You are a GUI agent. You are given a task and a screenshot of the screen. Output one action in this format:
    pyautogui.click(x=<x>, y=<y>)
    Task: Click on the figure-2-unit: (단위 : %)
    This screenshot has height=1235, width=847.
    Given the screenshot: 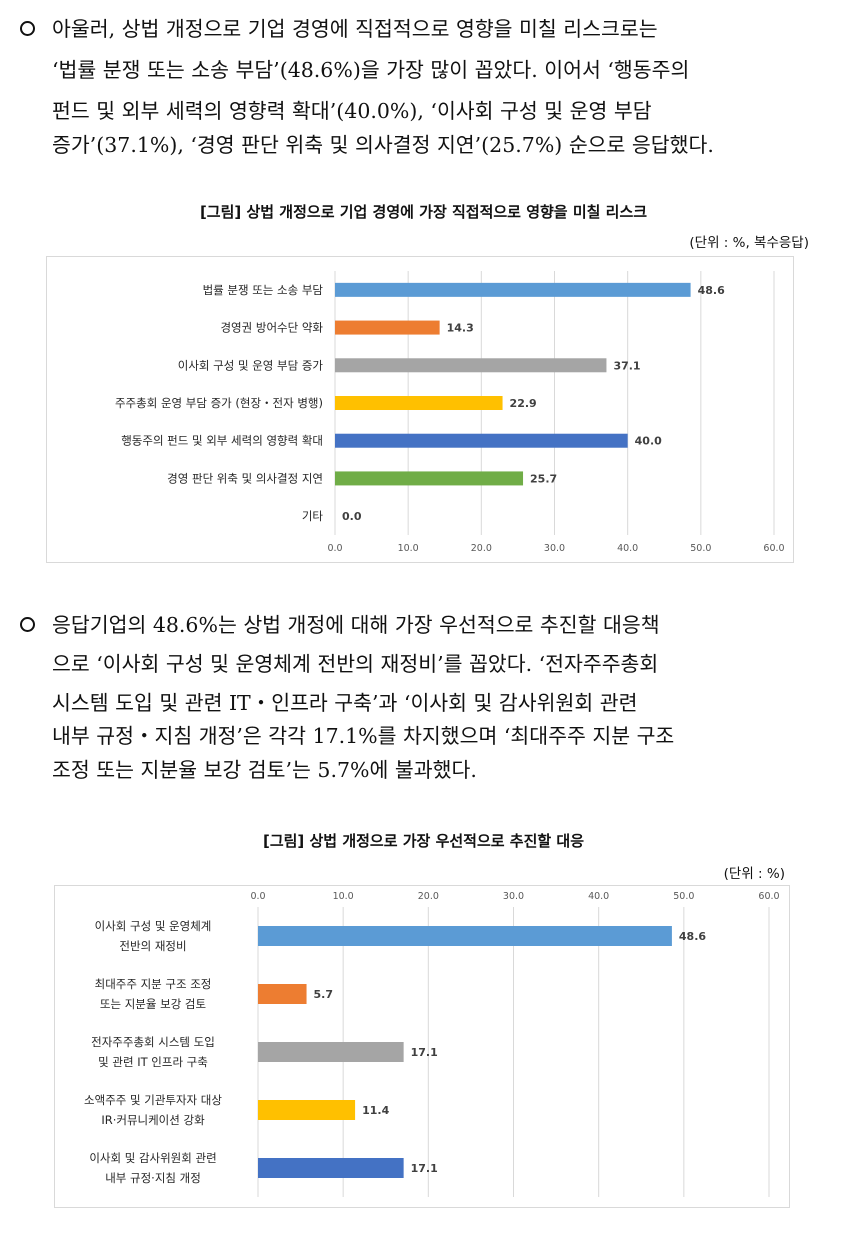 What is the action you would take?
    pyautogui.click(x=754, y=874)
    